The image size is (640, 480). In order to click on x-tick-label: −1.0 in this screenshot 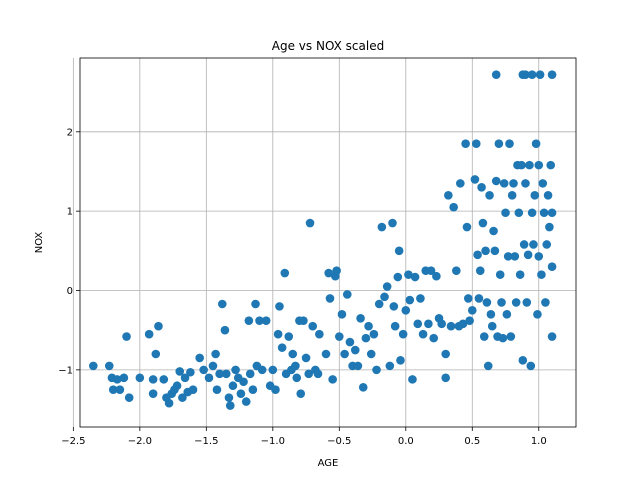, I will do `click(273, 441)`.